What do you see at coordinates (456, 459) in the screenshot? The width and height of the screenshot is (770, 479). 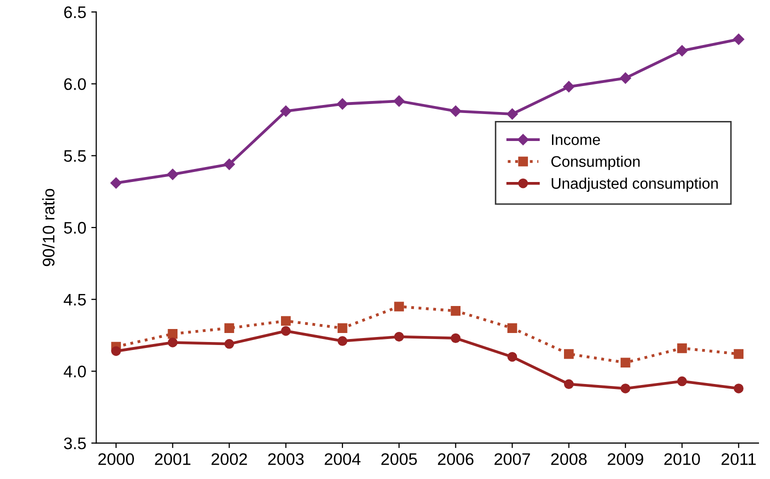 I see `x-tick-label: 2006` at bounding box center [456, 459].